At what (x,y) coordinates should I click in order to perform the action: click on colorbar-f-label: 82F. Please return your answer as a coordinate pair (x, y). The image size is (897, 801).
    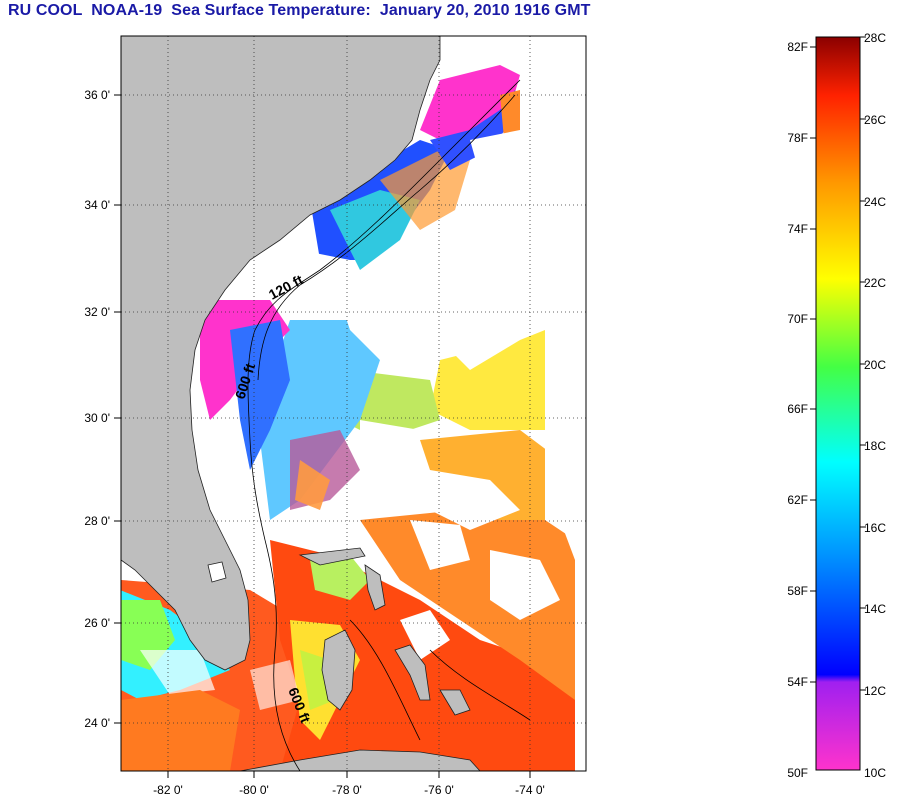
    Looking at the image, I should click on (797, 47).